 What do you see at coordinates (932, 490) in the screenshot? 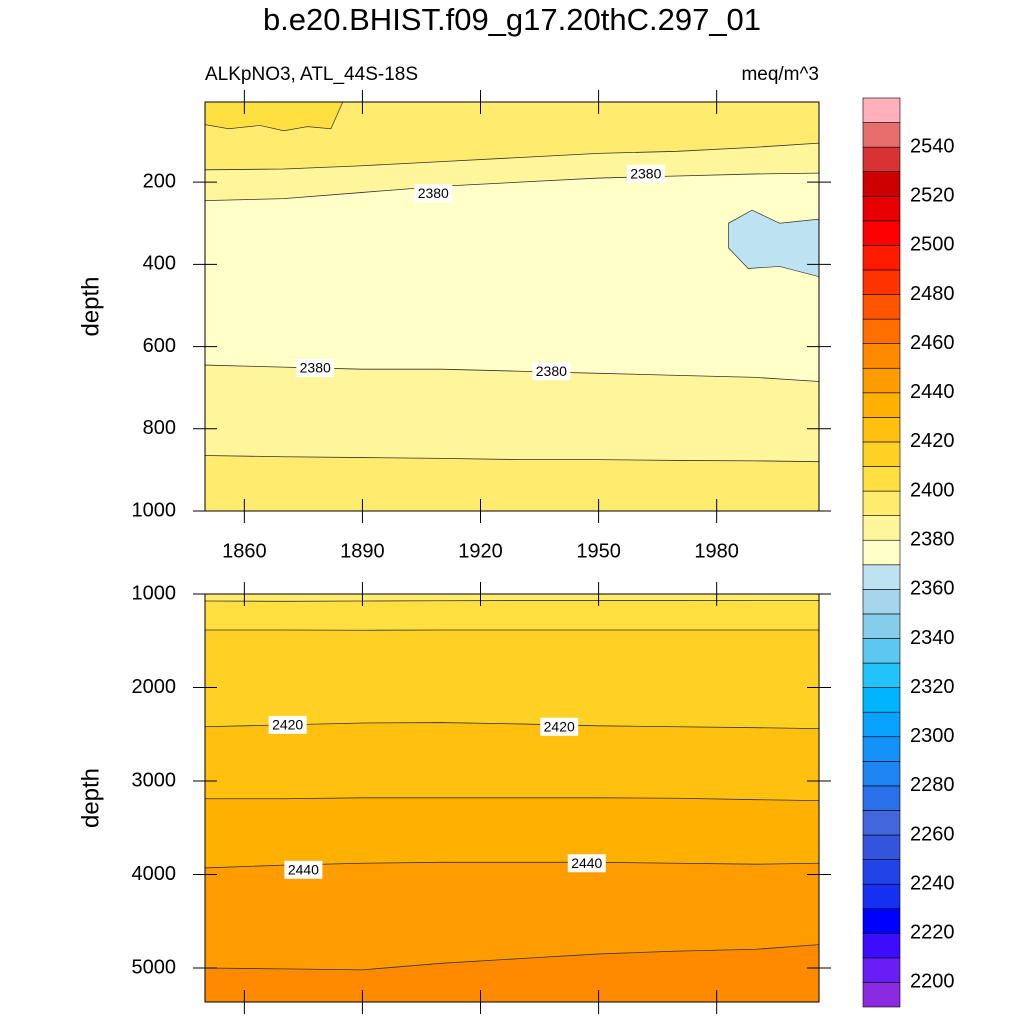
I see `colorbar-label: 2400` at bounding box center [932, 490].